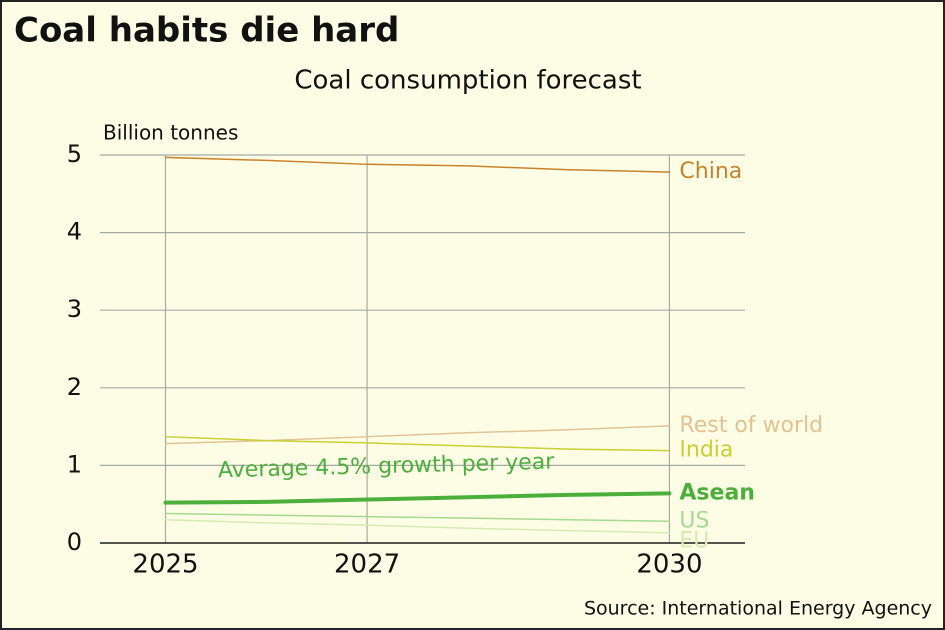  Describe the element at coordinates (74, 542) in the screenshot. I see `y-tick-label: 0` at that location.